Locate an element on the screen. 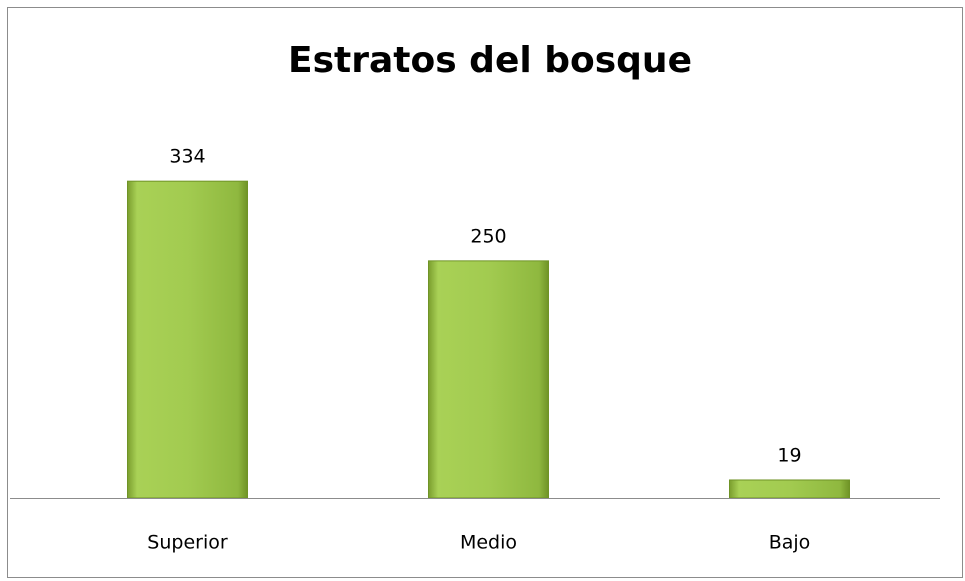  data-label: 334 is located at coordinates (187, 157).